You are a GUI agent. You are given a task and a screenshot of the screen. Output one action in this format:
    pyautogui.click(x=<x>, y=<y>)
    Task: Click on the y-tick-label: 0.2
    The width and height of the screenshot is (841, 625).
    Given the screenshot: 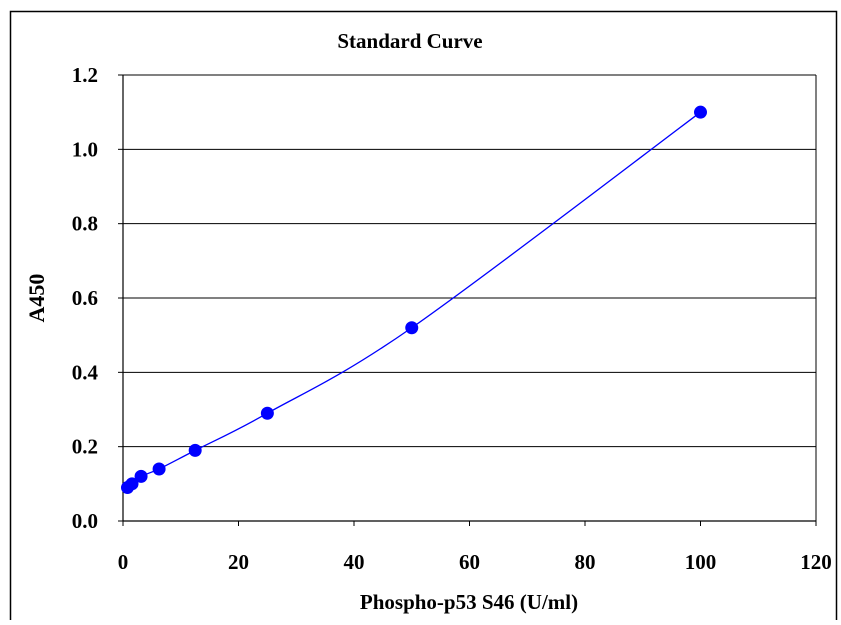 What is the action you would take?
    pyautogui.click(x=85, y=447)
    